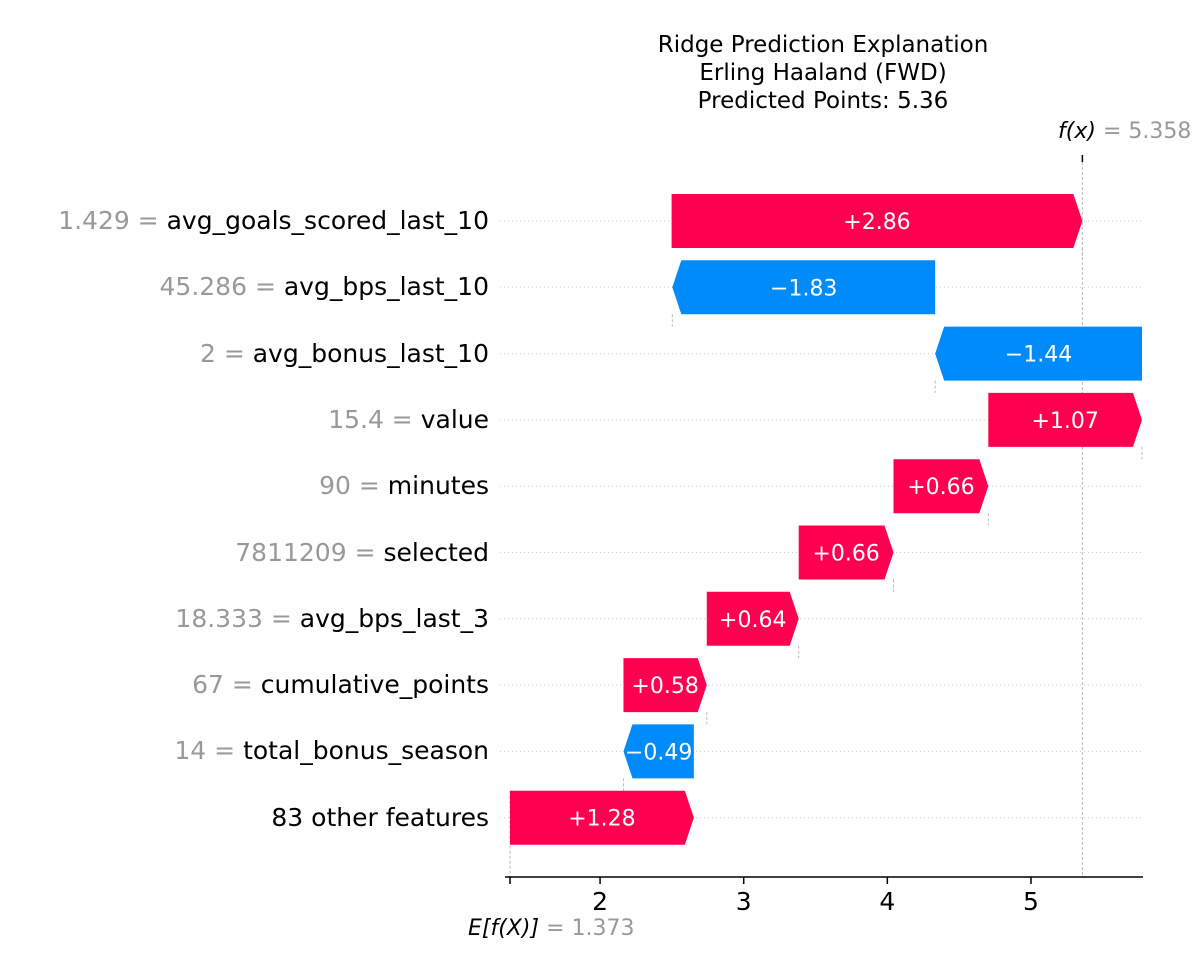  I want to click on feature-name: value, so click(454, 419).